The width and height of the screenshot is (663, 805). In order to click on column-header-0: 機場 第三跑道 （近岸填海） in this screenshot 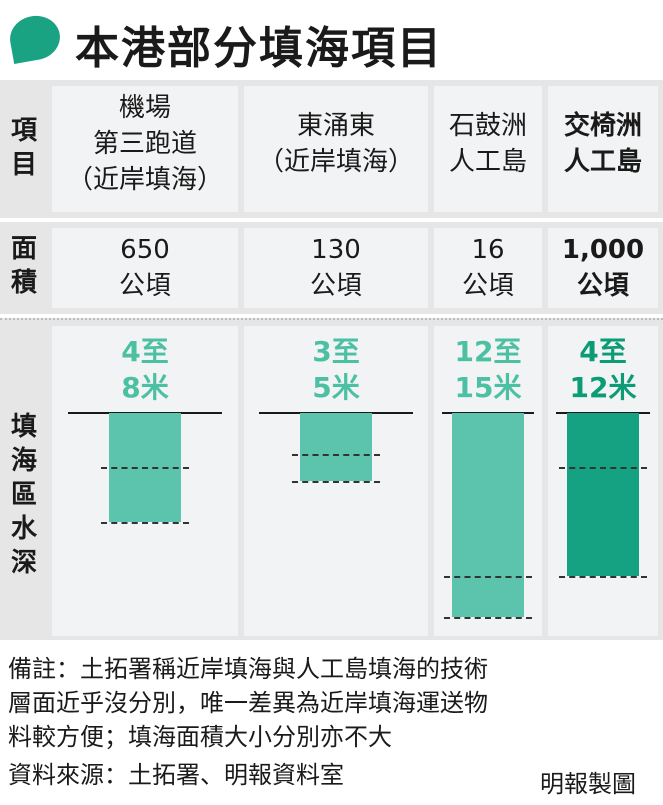, I will do `click(145, 144)`.